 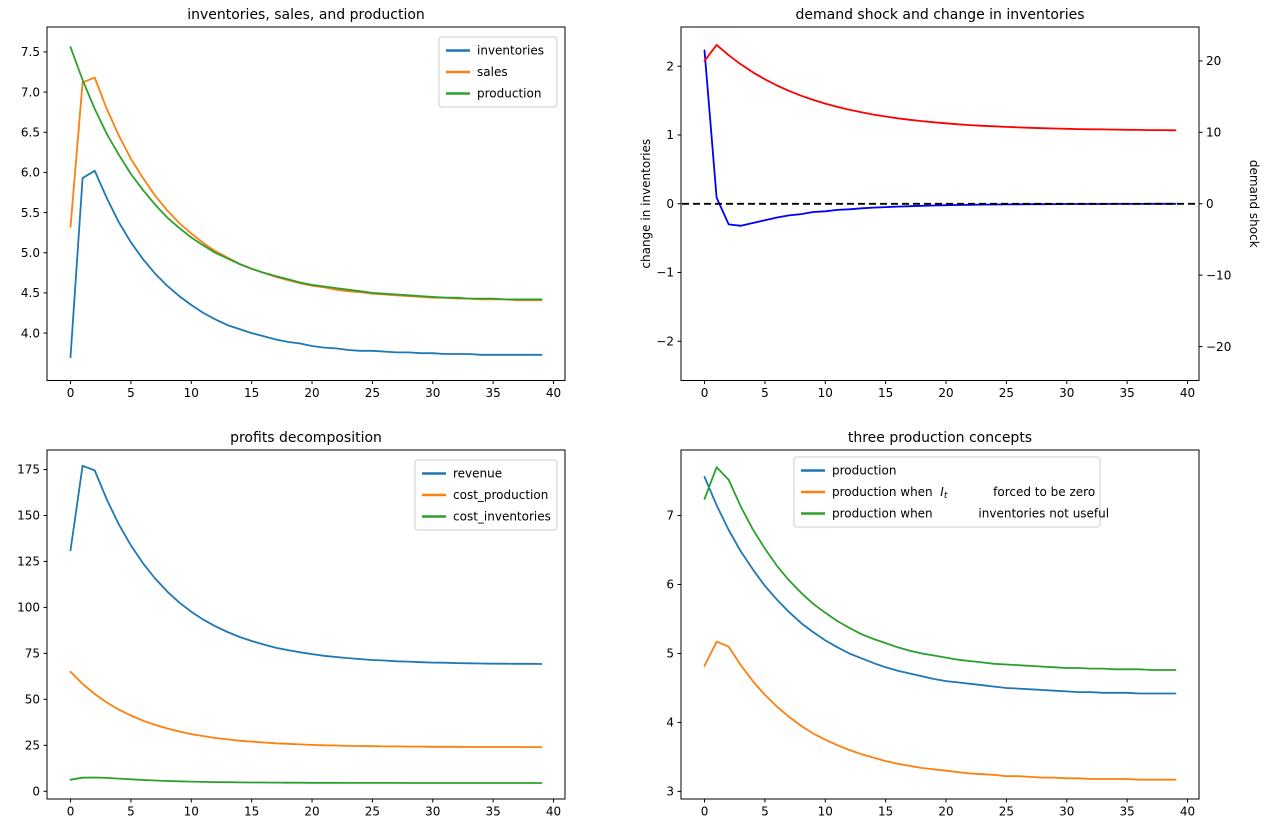 What do you see at coordinates (940, 568) in the screenshot?
I see `series-line-production-when-inventories-not-useful` at bounding box center [940, 568].